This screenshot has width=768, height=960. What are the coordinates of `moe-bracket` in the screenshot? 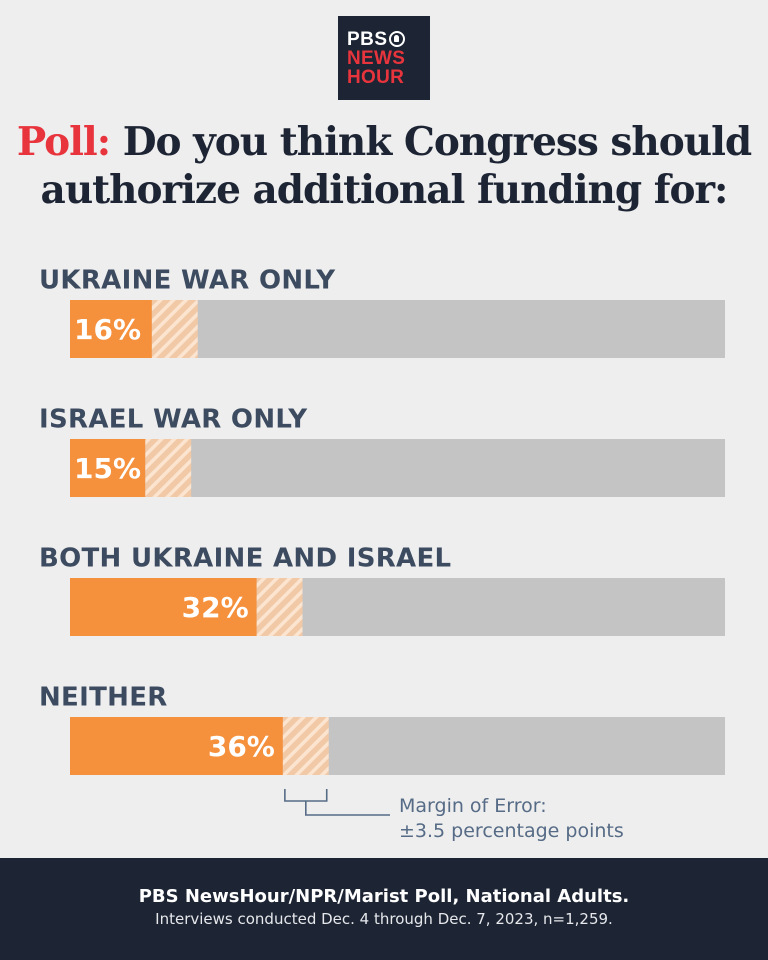 It's located at (306, 795).